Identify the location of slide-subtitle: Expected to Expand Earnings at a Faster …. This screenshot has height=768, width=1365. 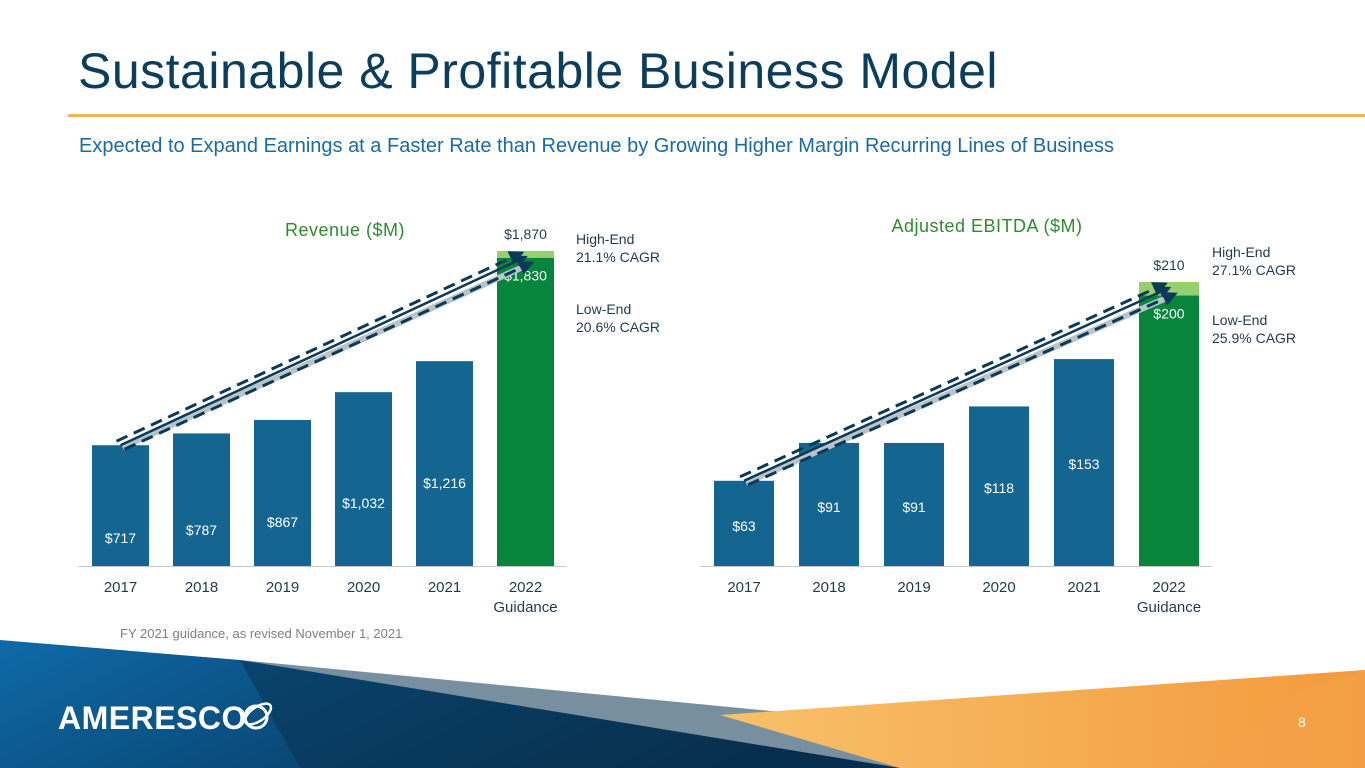
(596, 146).